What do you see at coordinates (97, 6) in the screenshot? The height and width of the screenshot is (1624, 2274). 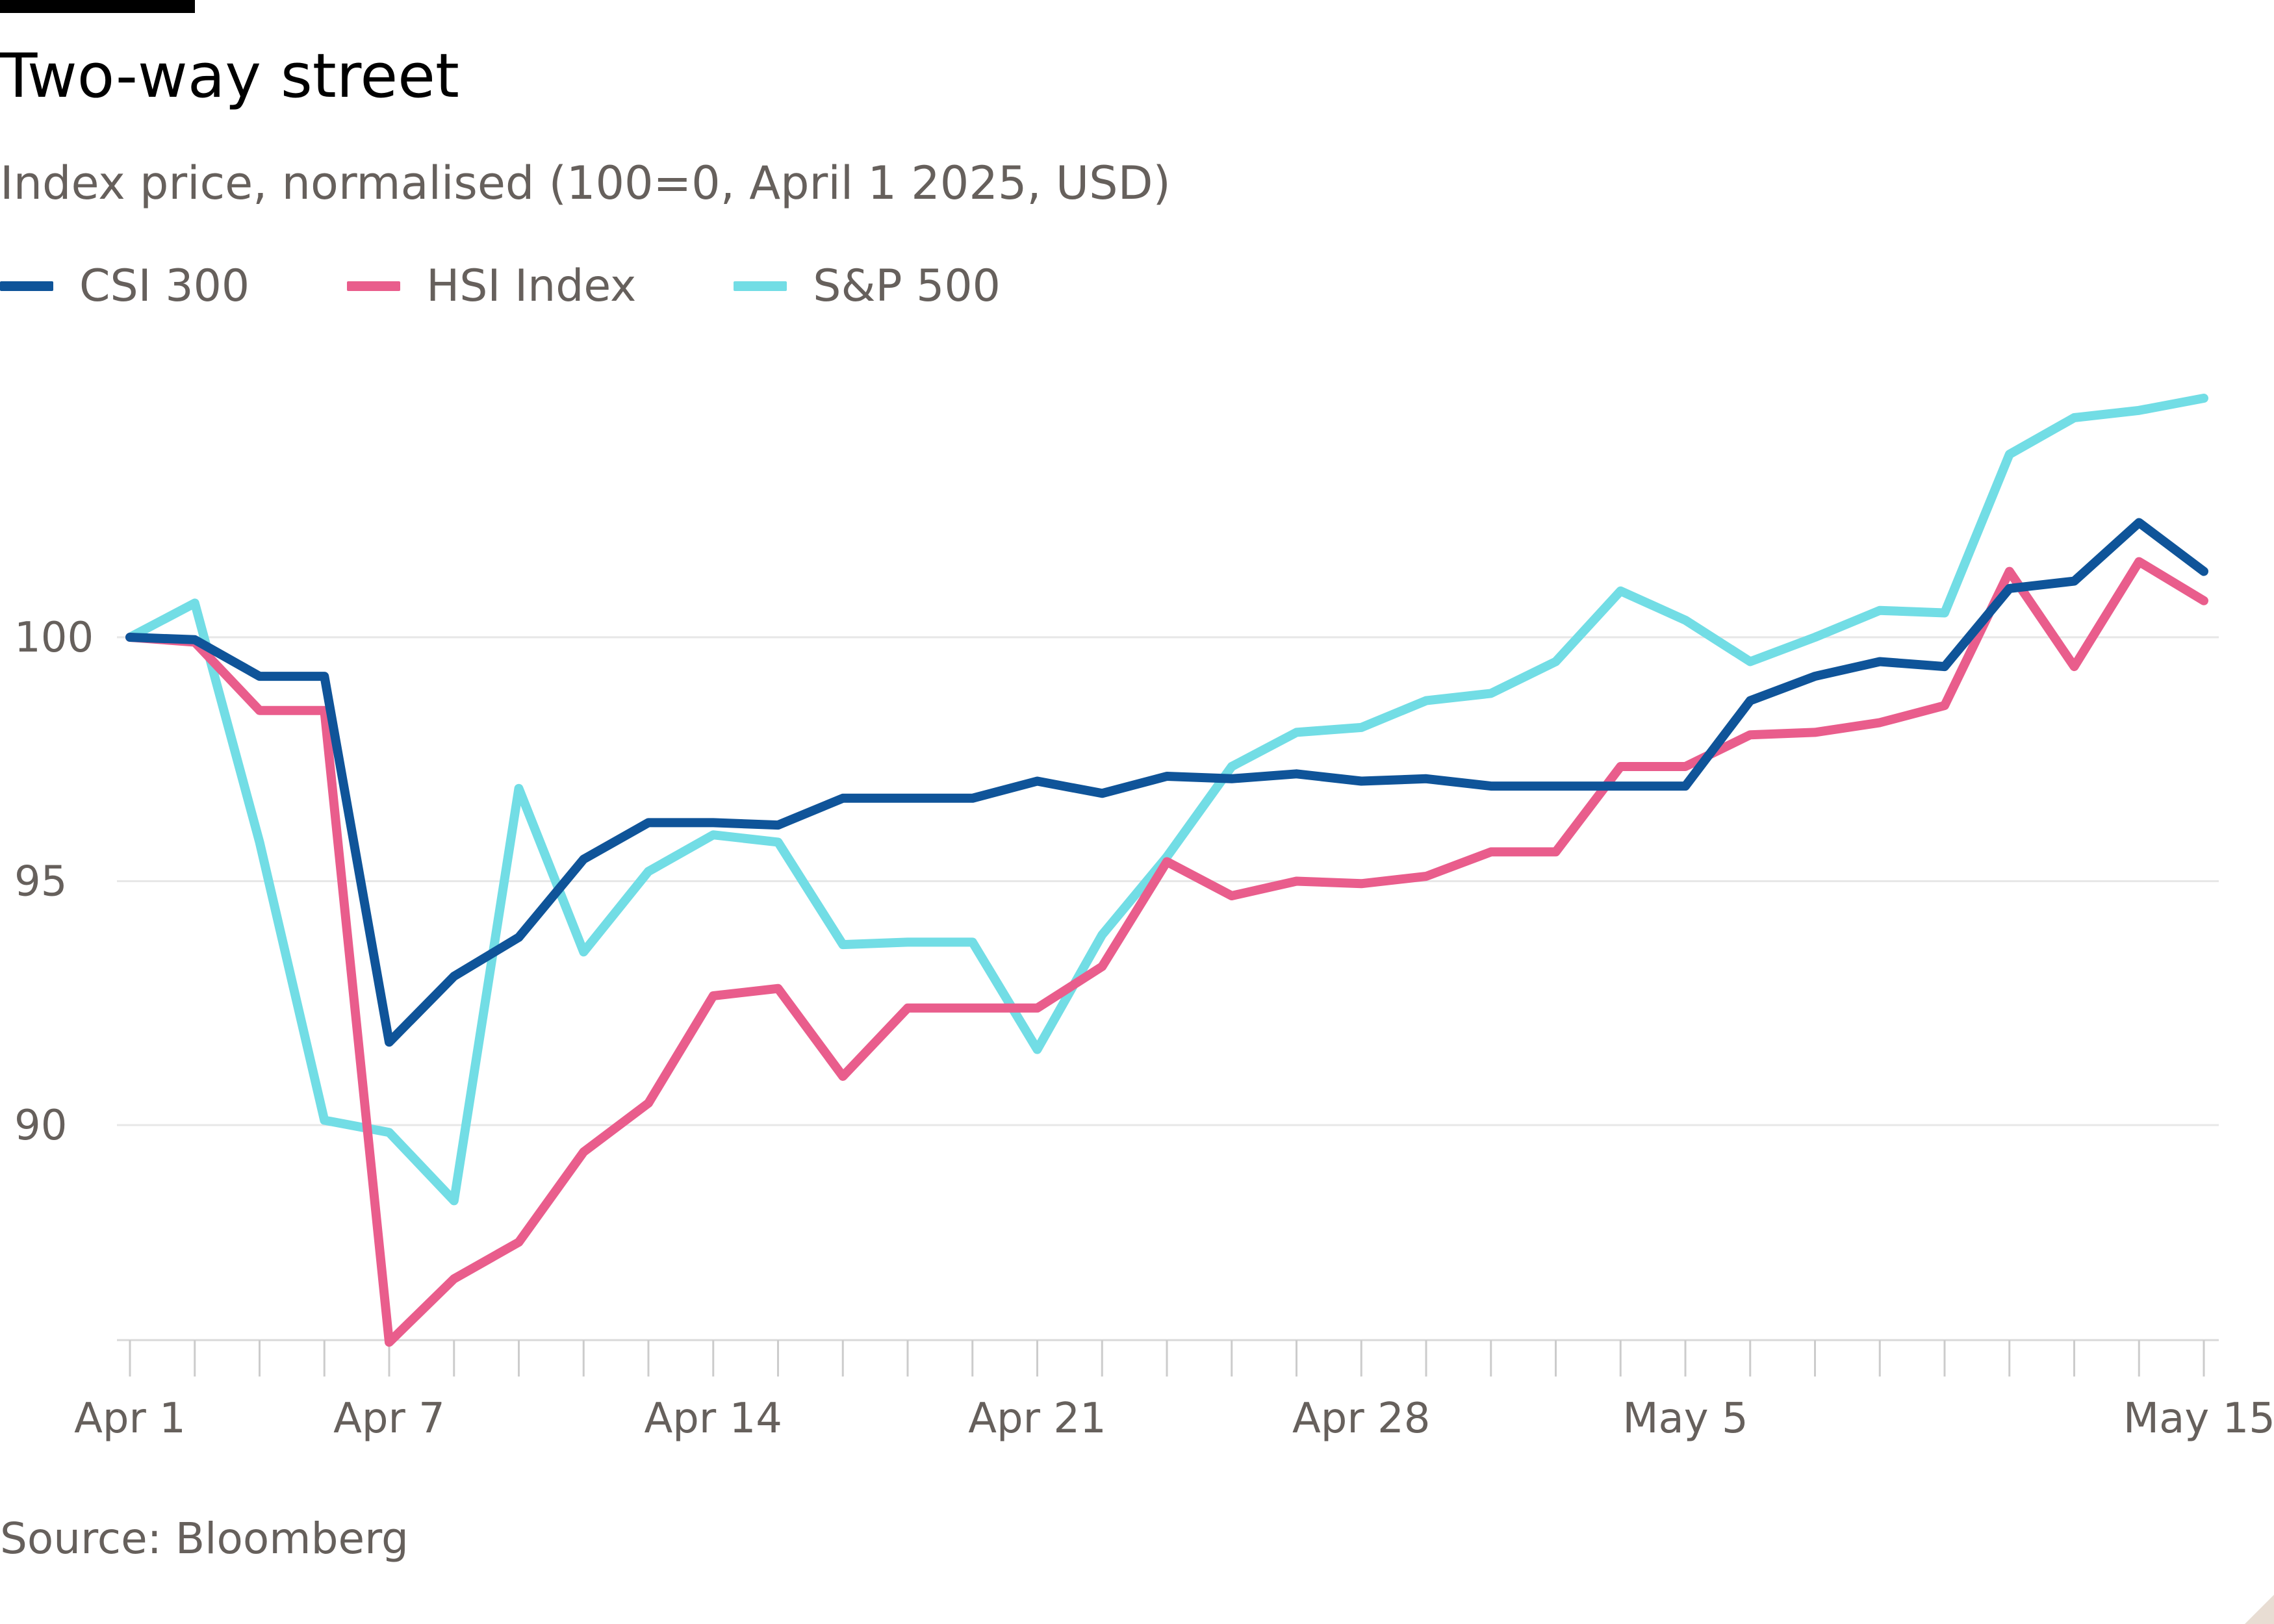 I see `brand-bar` at bounding box center [97, 6].